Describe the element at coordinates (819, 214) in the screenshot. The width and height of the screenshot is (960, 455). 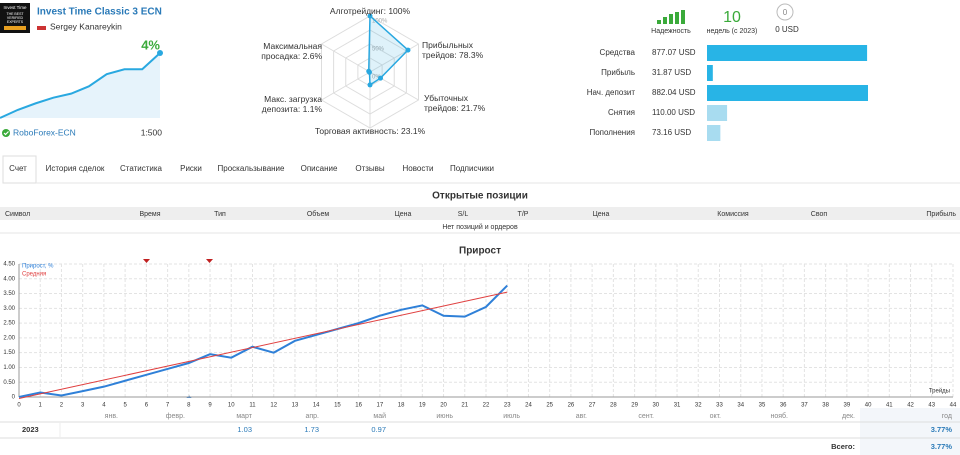
I see `column-header: Своп` at that location.